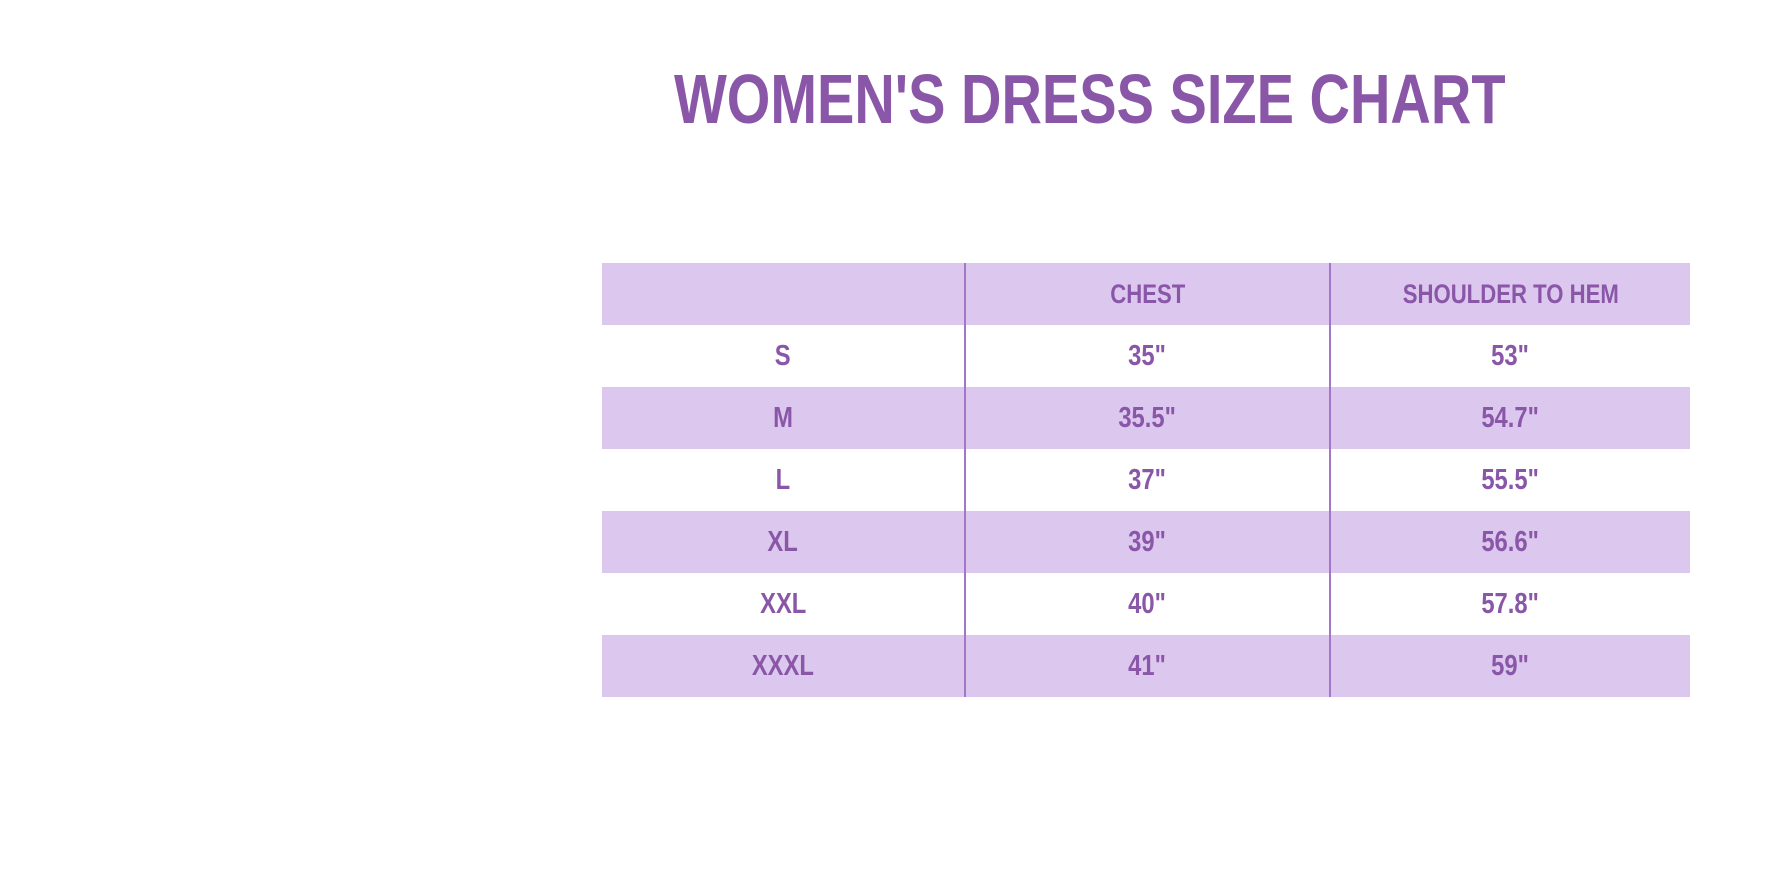  I want to click on chest-cell: 35.5", so click(1147, 418).